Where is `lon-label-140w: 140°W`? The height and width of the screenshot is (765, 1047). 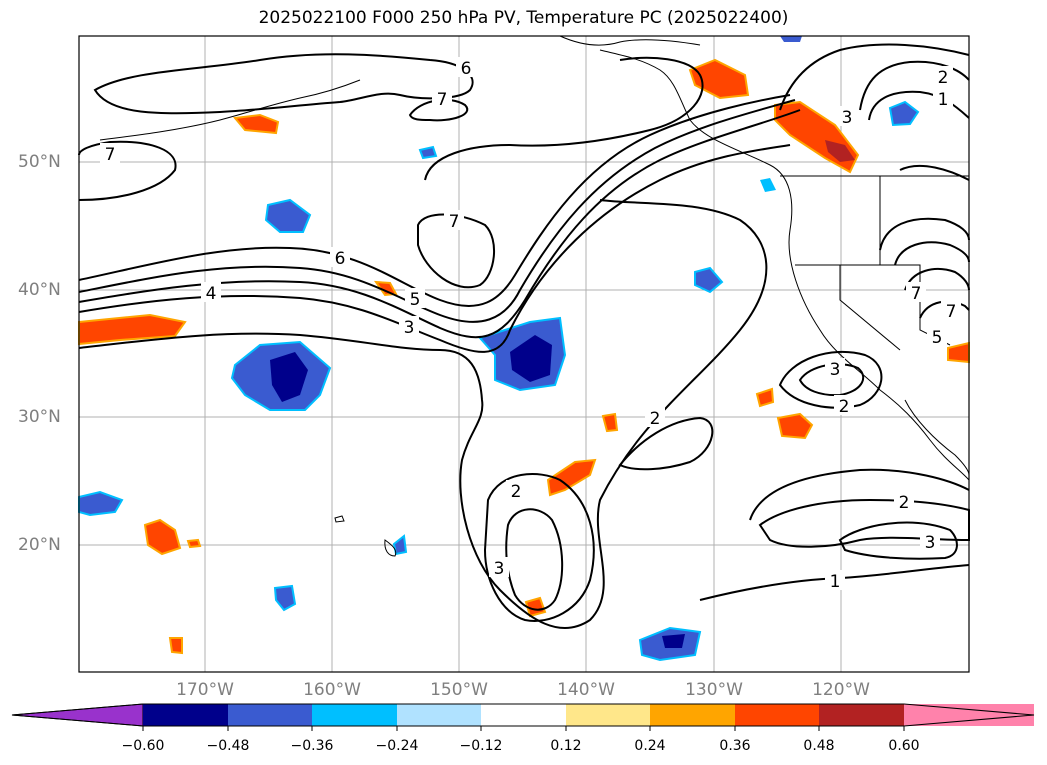 lon-label-140w: 140°W is located at coordinates (586, 690).